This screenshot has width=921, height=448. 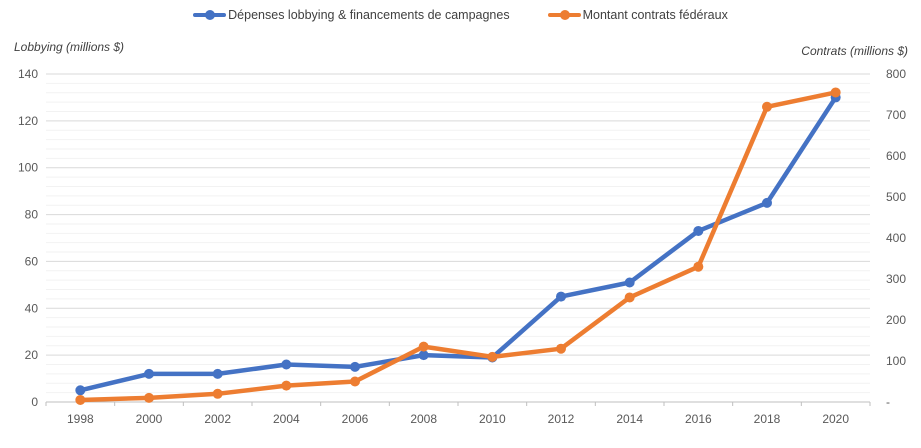 I want to click on svg-text: 2000, so click(x=149, y=419).